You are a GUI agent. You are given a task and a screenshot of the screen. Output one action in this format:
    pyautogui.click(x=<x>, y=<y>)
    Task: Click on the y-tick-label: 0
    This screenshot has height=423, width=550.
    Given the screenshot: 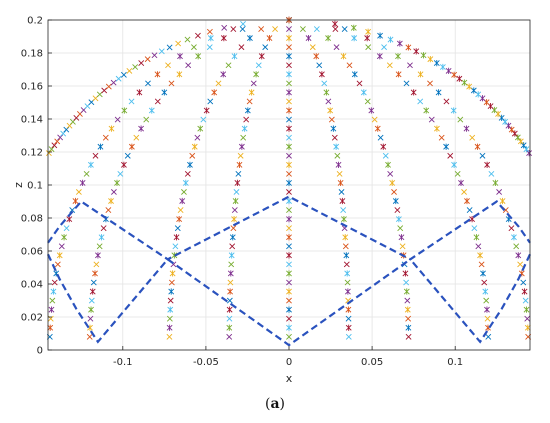 What is the action you would take?
    pyautogui.click(x=40, y=351)
    